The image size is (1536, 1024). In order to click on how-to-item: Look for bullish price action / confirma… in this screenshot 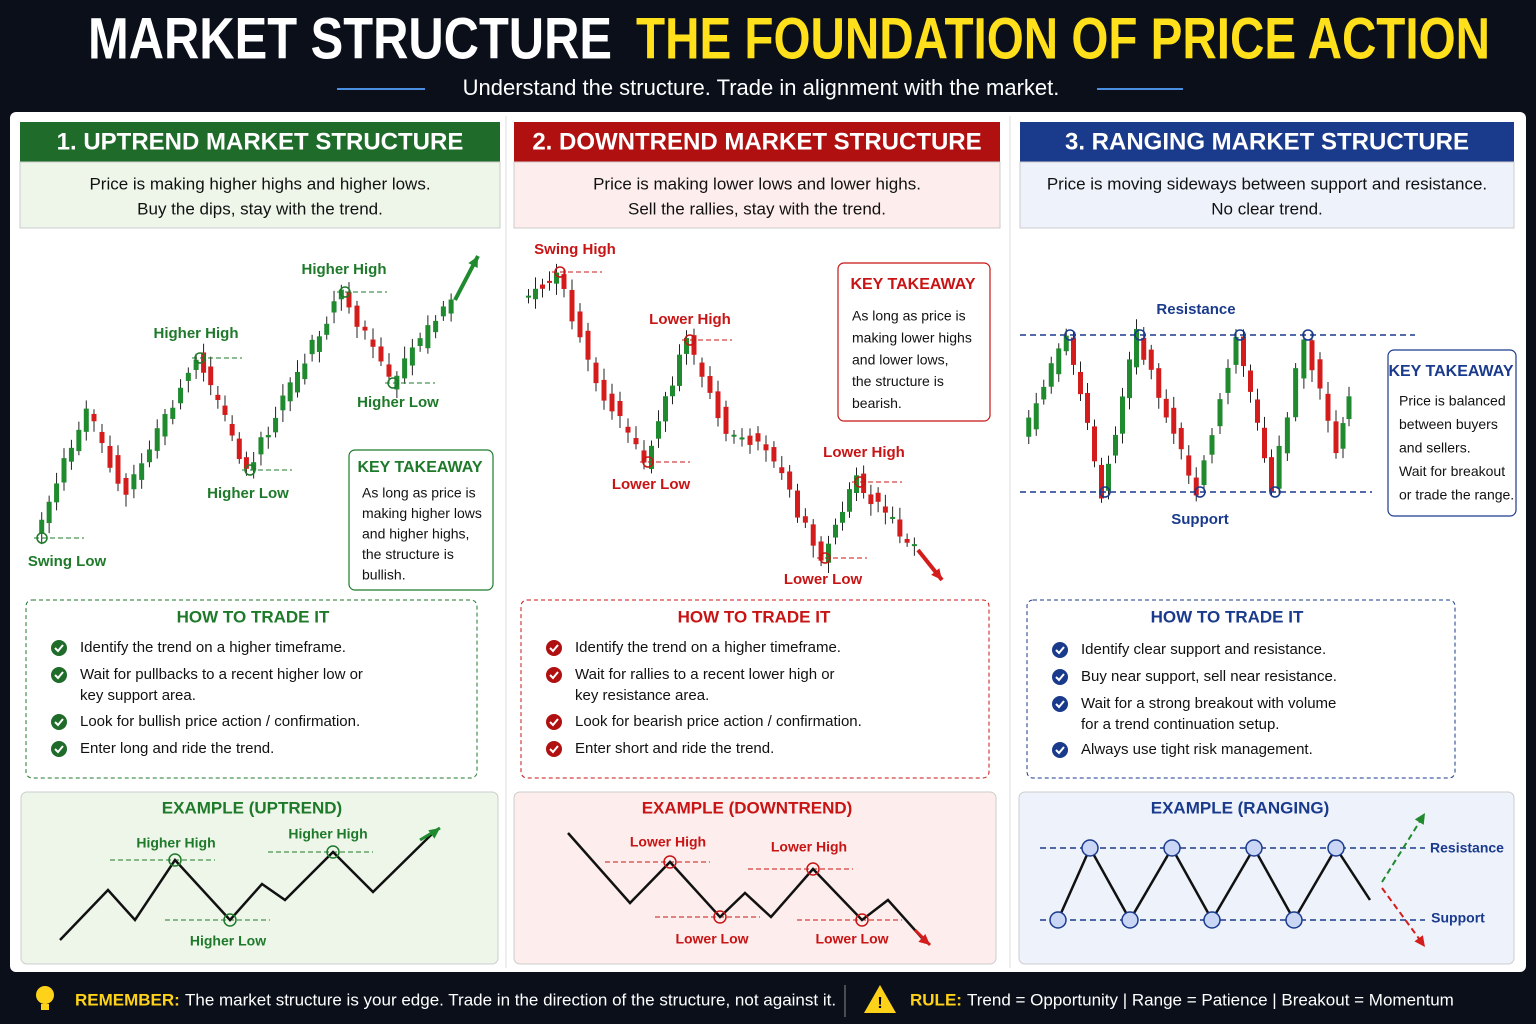, I will do `click(220, 721)`.